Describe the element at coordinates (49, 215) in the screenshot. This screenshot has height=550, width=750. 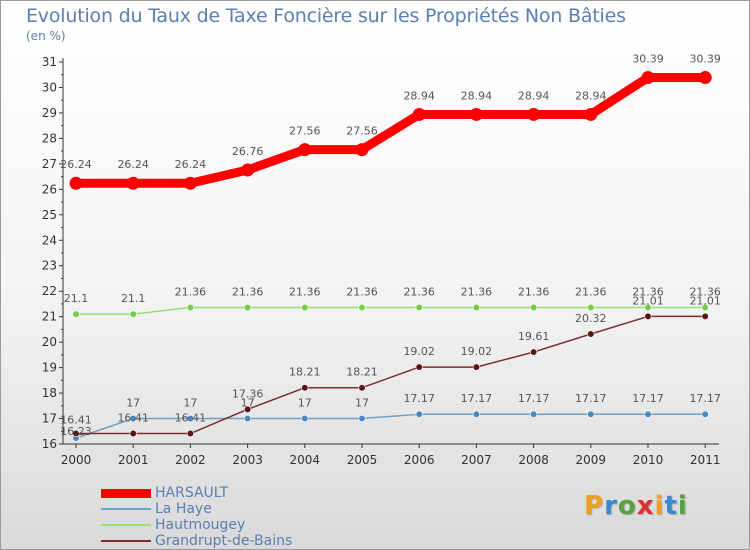
I see `y-tick-label: 25` at that location.